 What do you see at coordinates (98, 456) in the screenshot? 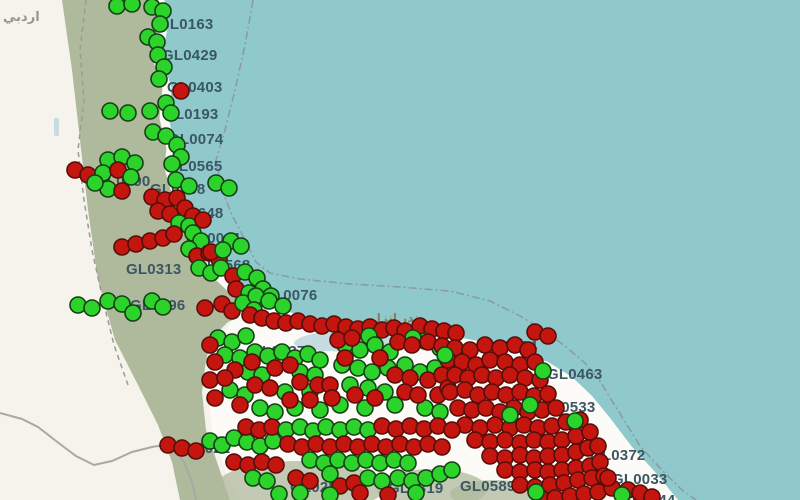
I see `river-line` at bounding box center [98, 456].